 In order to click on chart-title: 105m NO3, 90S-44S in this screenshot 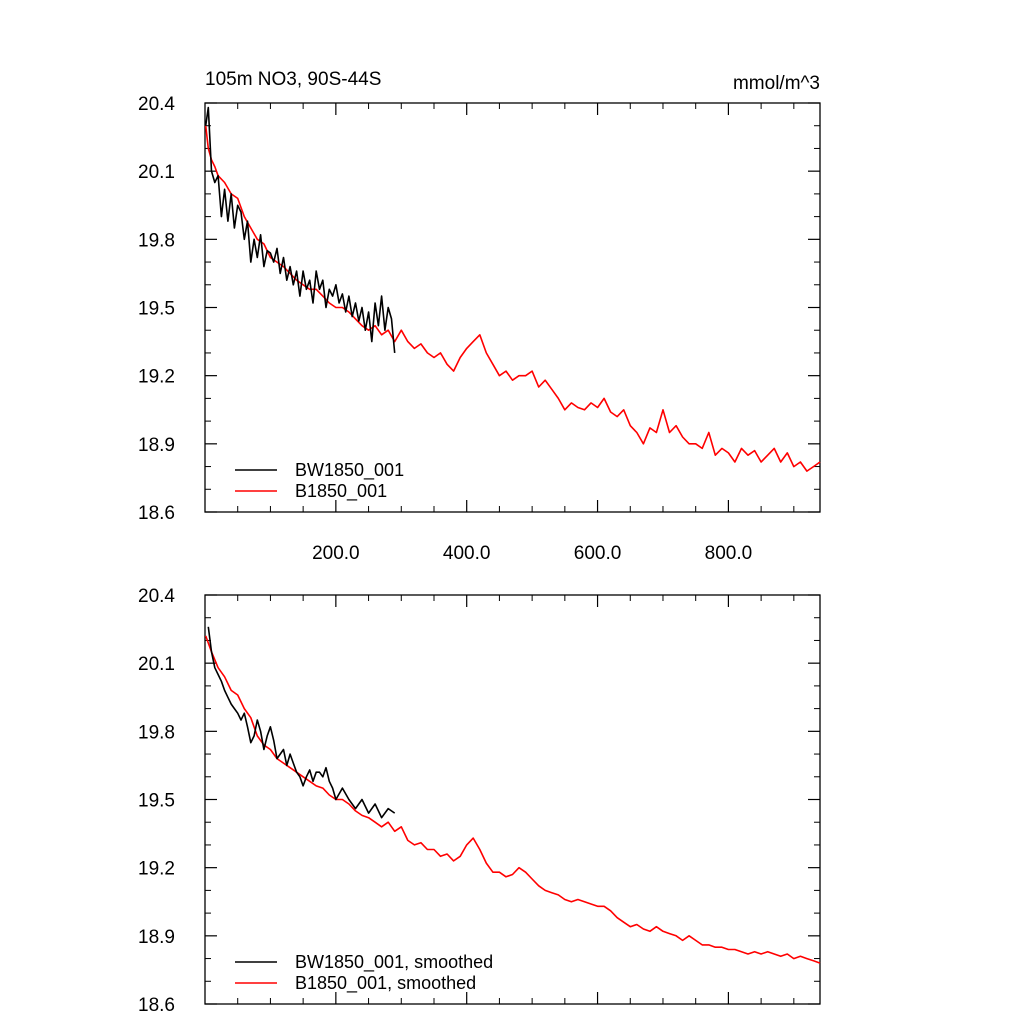, I will do `click(293, 79)`.